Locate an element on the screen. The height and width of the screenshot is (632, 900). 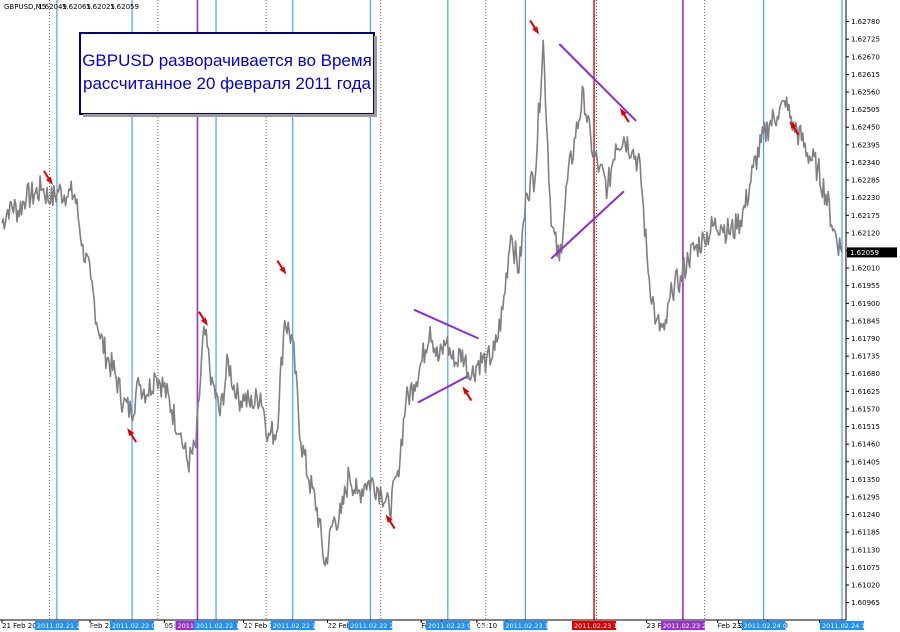
time-marker-label-6: 2011.02.23 04:40 is located at coordinates (457, 626).